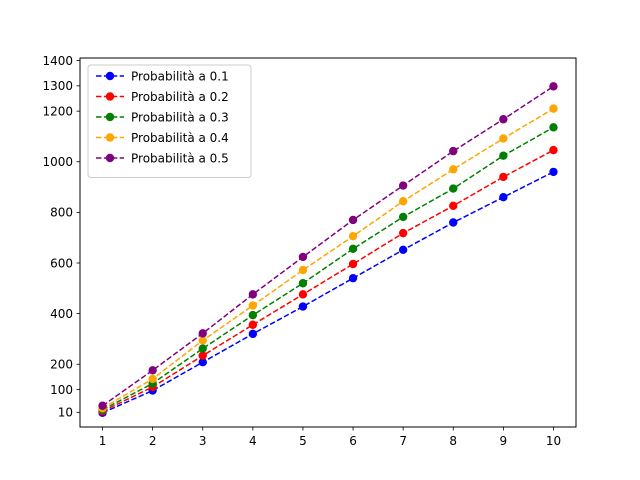  I want to click on legend-entry: Probabilità a 0.1, so click(162, 76).